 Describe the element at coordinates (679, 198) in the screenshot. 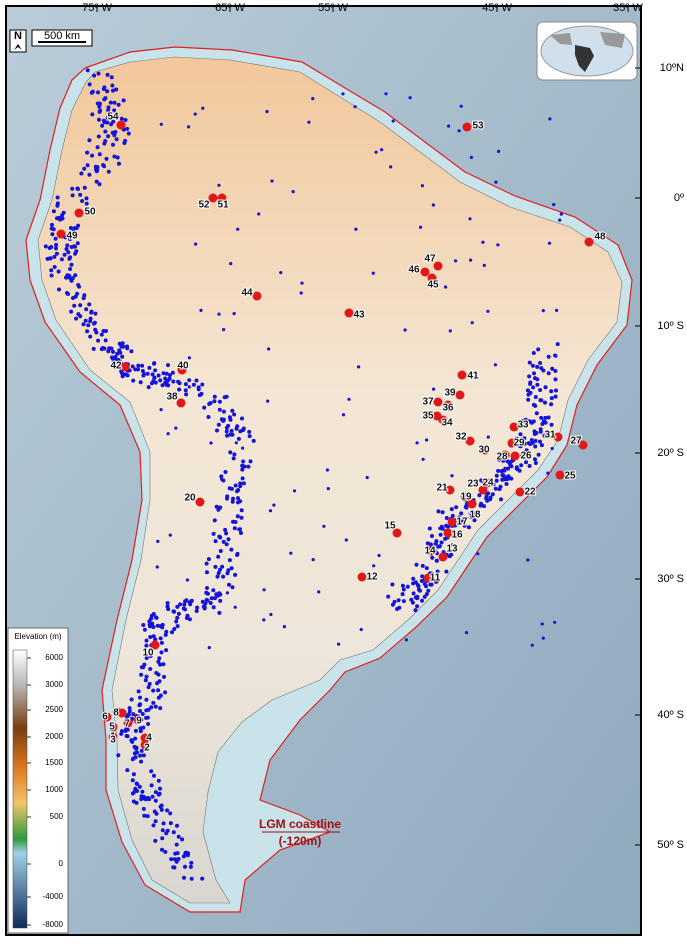

I see `lat-label: 0º` at that location.